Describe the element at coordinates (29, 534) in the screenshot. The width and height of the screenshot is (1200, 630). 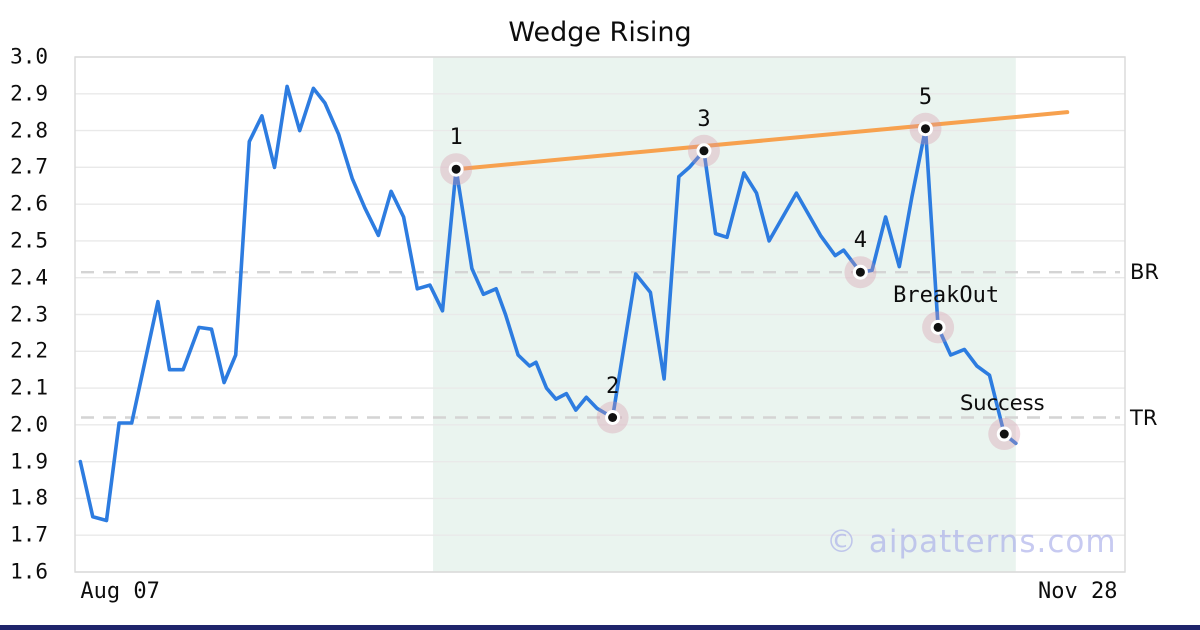
I see `y-tick-label: 1.7` at that location.